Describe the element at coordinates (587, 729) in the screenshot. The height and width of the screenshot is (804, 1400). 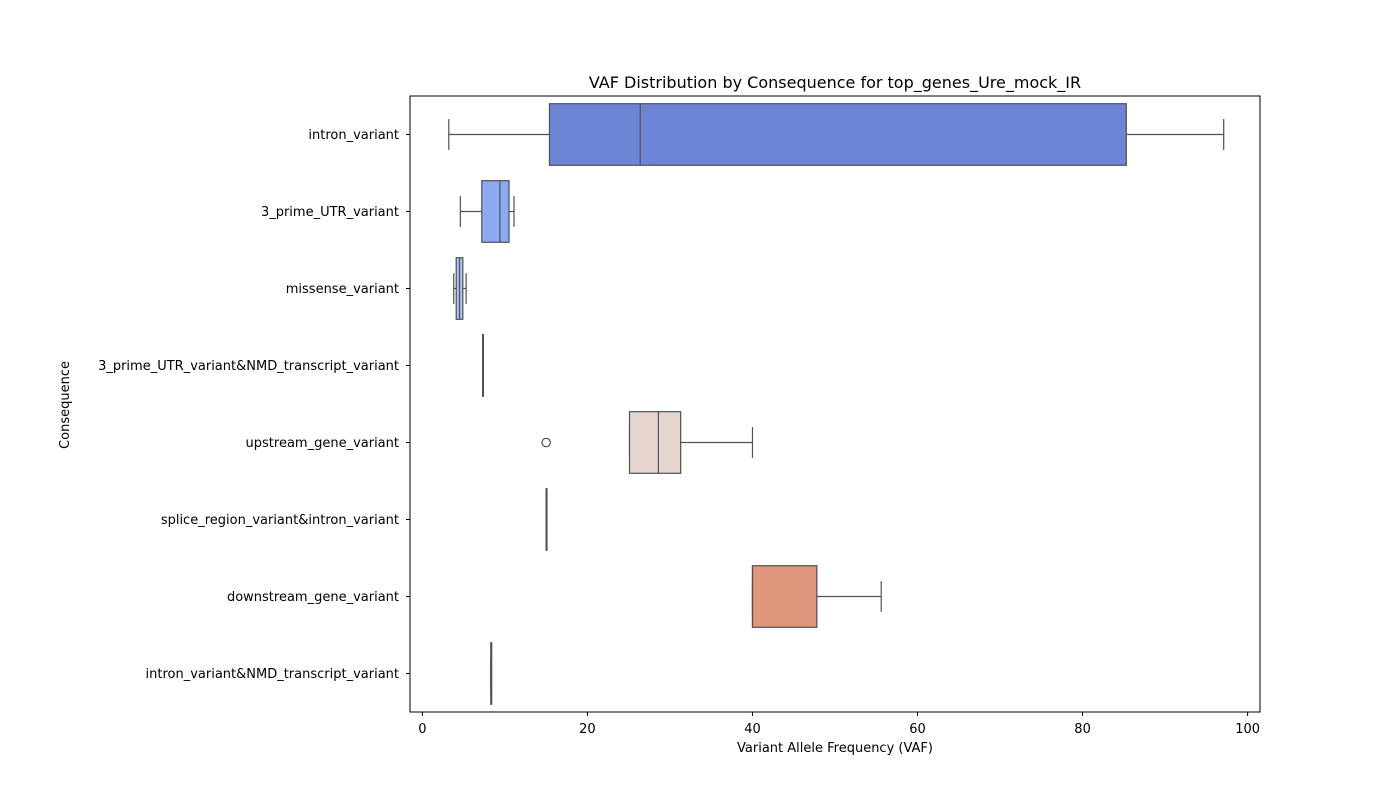
I see `x-tick-label: 20` at that location.